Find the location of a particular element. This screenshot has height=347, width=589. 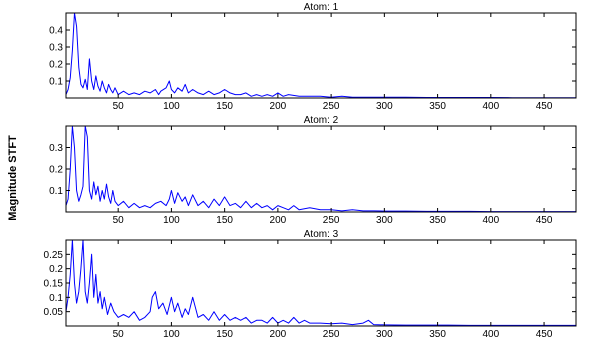

y-tick-label: 0.05 is located at coordinates (54, 312).